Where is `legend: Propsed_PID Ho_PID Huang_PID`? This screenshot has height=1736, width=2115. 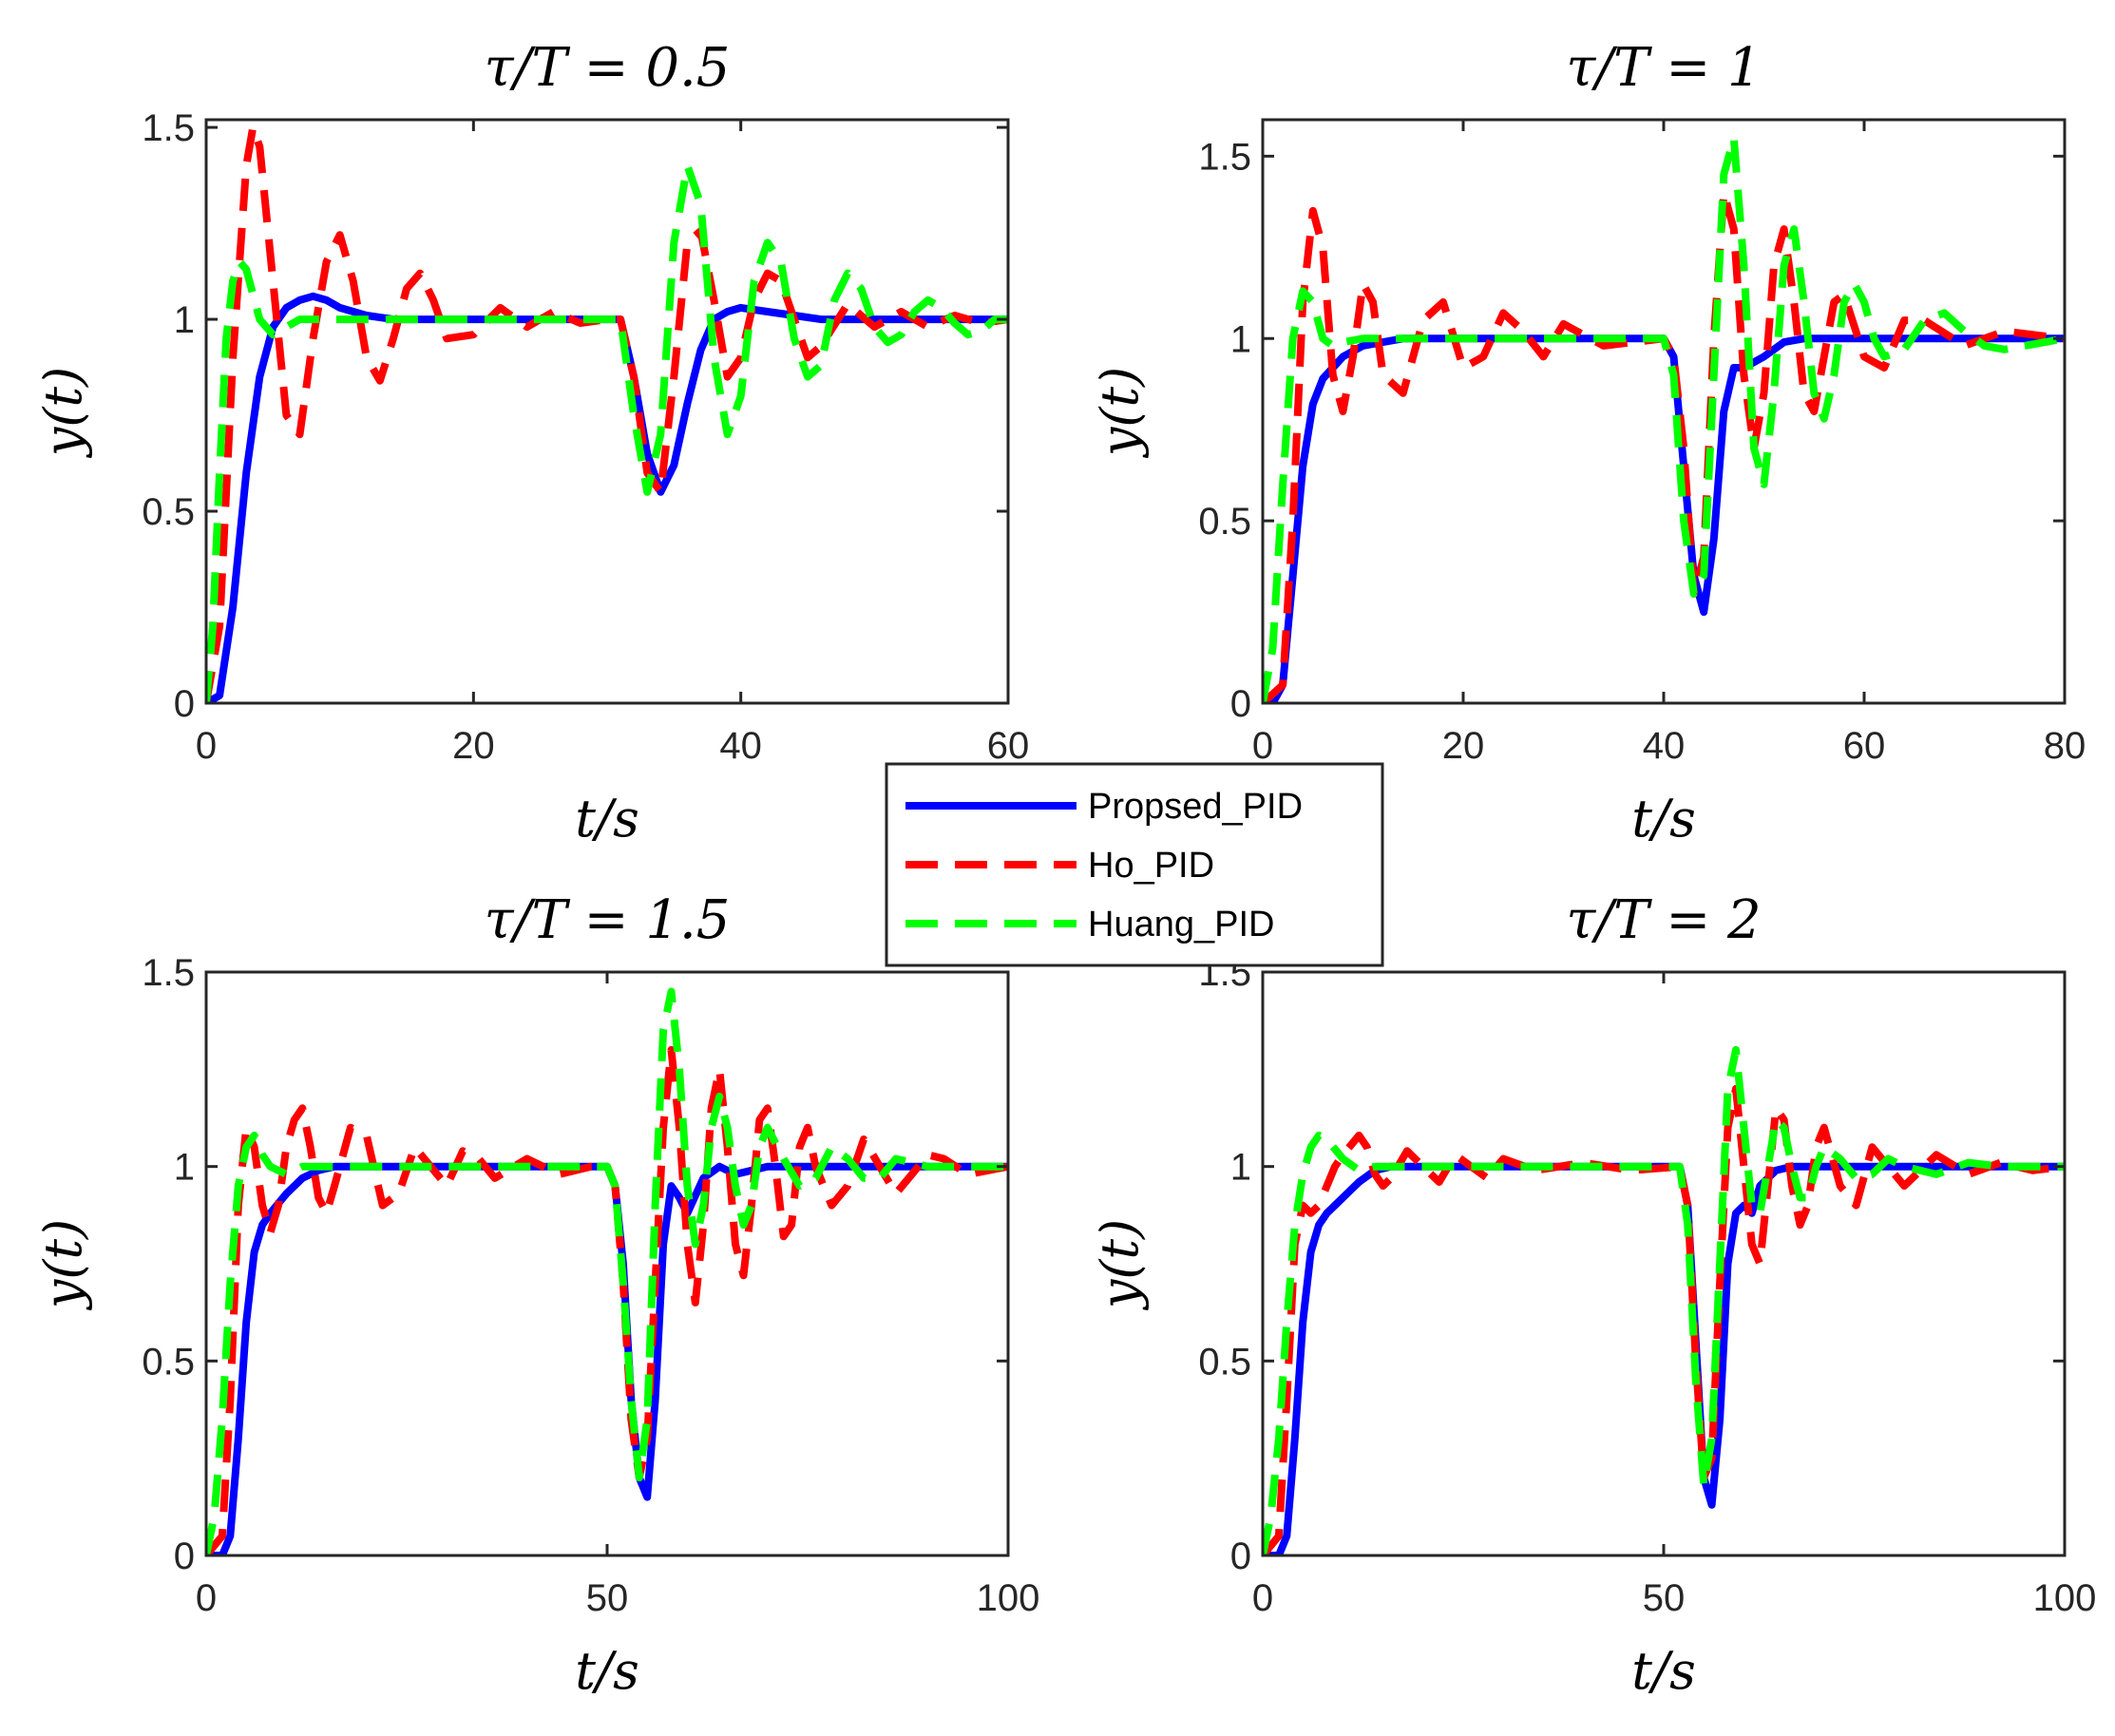 legend: Propsed_PID Ho_PID Huang_PID is located at coordinates (1134, 865).